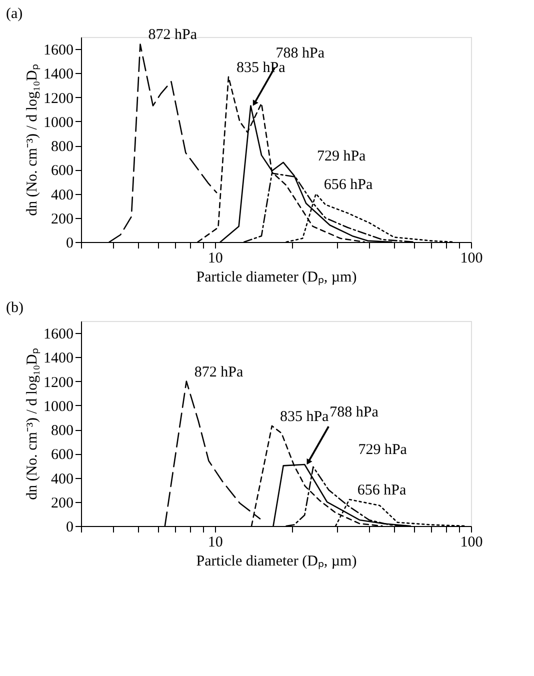 This screenshot has height=676, width=534. Describe the element at coordinates (383, 450) in the screenshot. I see `text: 729 hPa` at that location.